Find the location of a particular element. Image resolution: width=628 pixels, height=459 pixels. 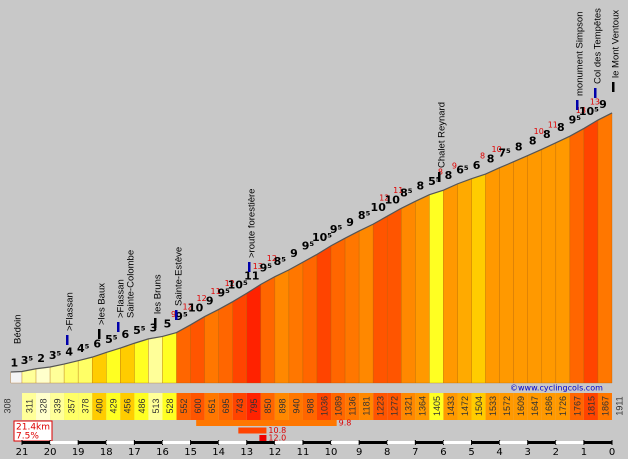

gradient-label: 4⁵ is located at coordinates (83, 348).